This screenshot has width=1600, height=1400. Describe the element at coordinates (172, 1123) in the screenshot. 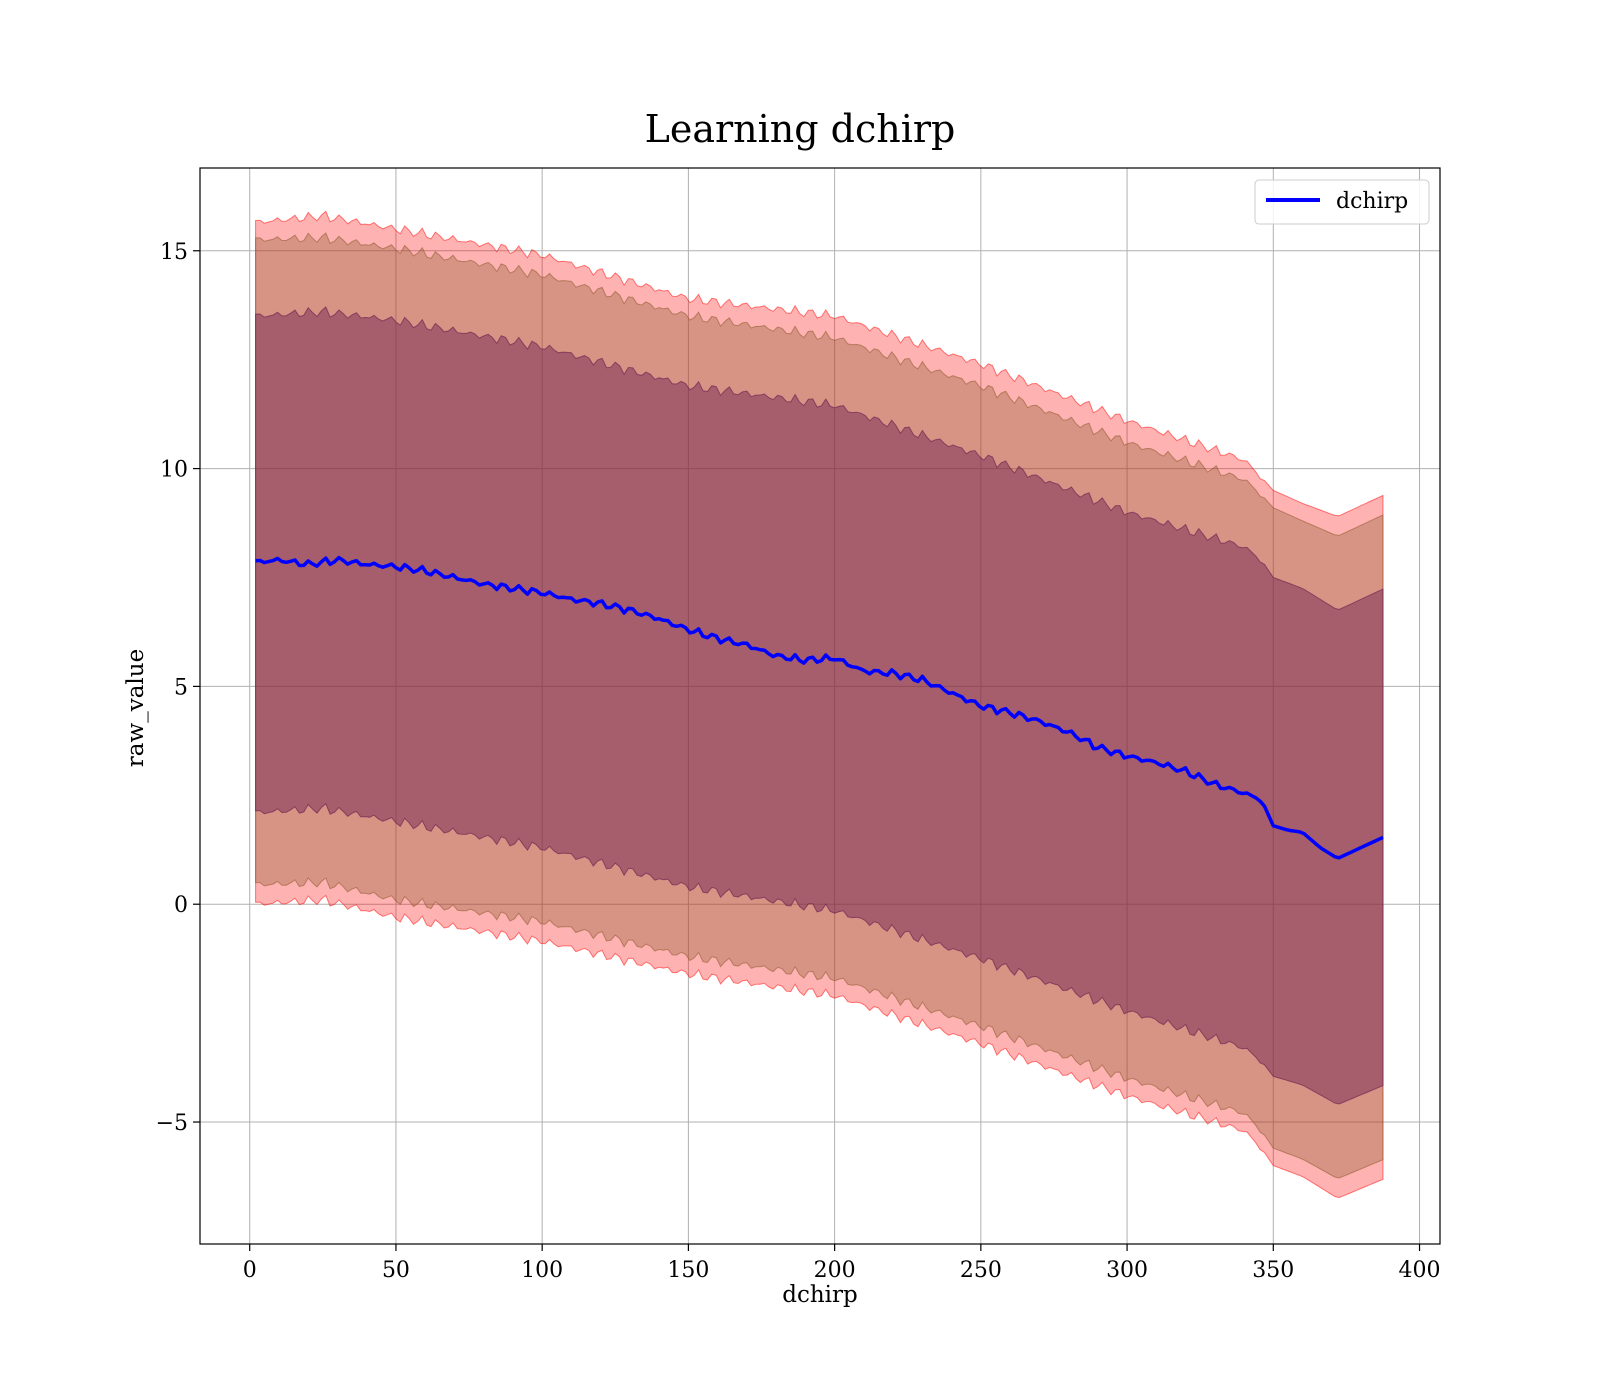

I see `y-tick-label-0: −5` at that location.